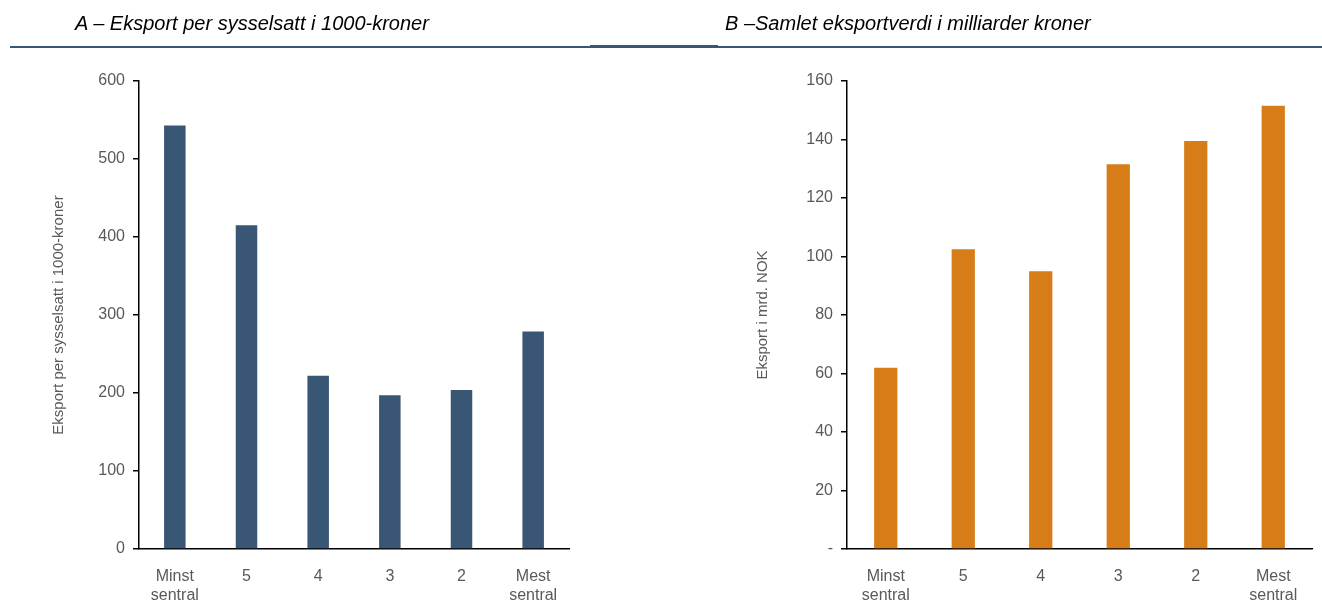  What do you see at coordinates (824, 372) in the screenshot?
I see `y-tick-label: 60` at bounding box center [824, 372].